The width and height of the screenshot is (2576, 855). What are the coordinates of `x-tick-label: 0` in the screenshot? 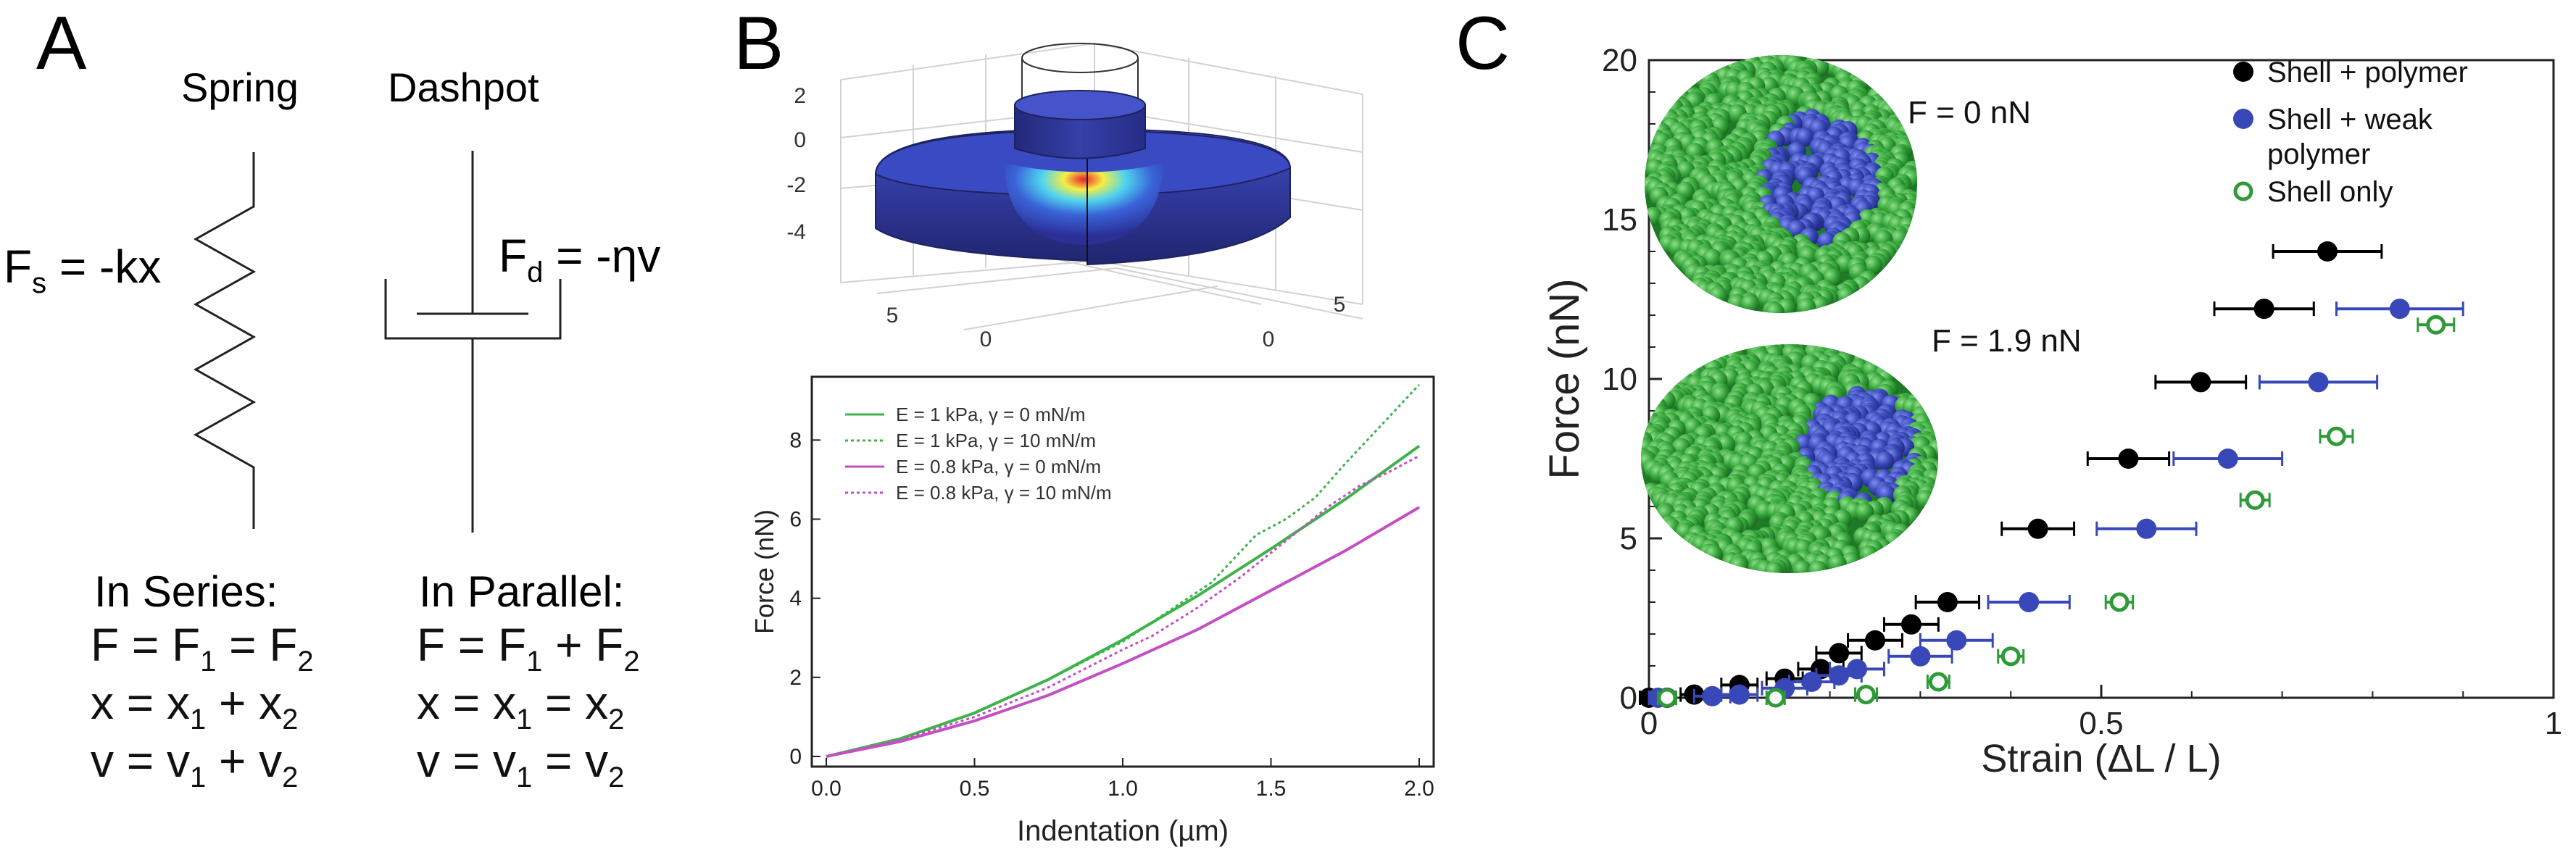 It's located at (1649, 723).